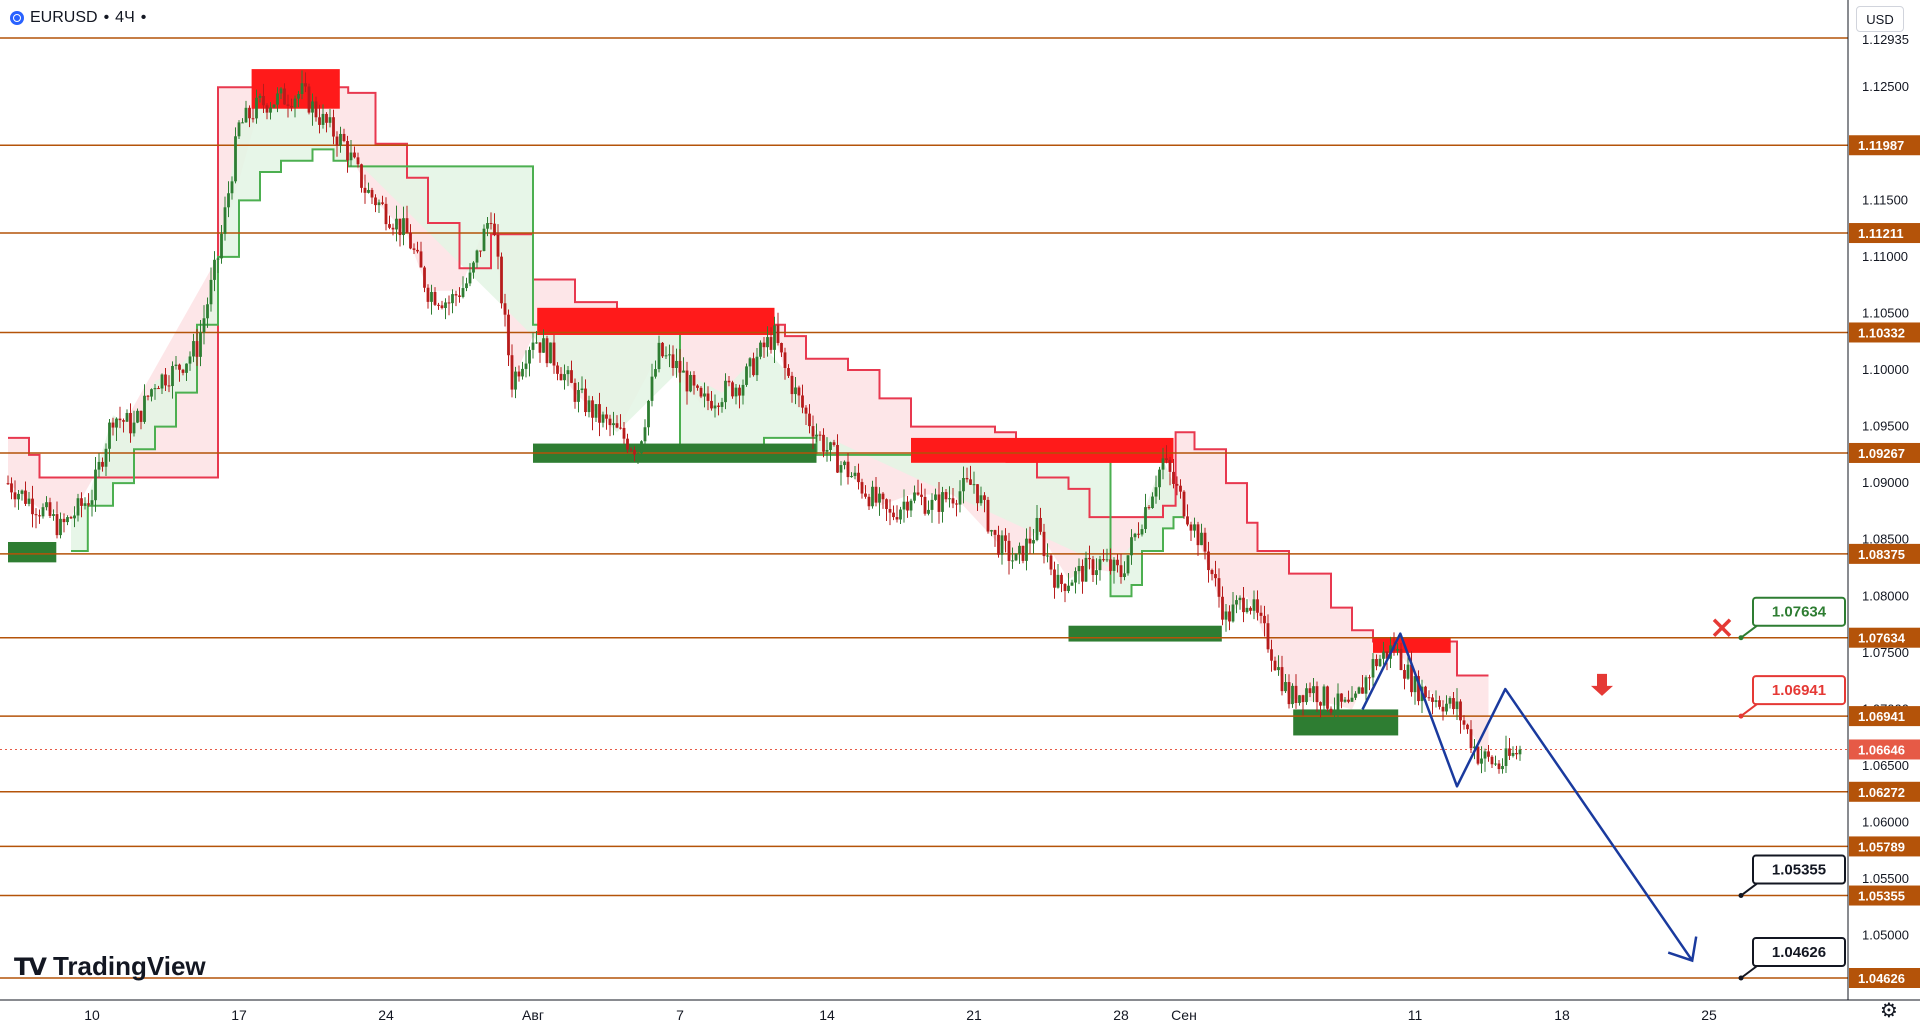  I want to click on level-price-tag, so click(1884, 978).